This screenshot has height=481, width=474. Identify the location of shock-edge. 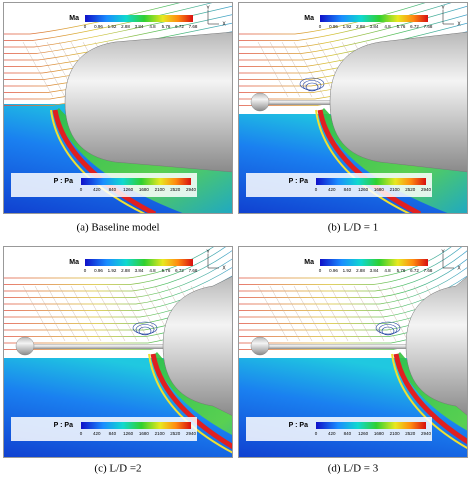
(98, 161).